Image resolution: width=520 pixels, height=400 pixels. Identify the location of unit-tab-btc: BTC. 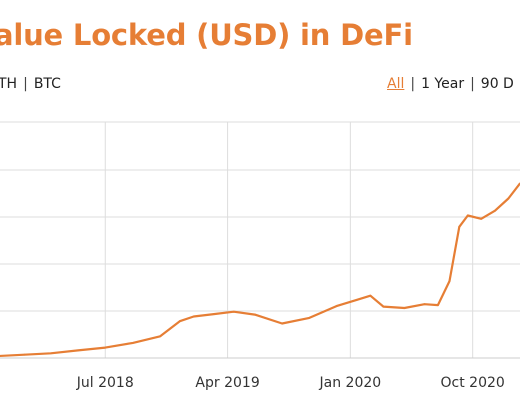
(47, 84).